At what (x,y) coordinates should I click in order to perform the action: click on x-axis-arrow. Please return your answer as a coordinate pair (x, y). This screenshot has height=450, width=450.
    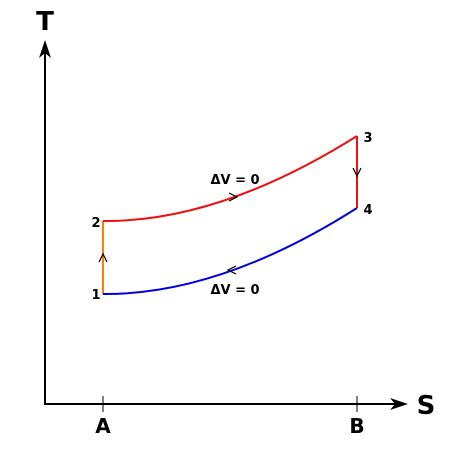
    Looking at the image, I should click on (399, 404).